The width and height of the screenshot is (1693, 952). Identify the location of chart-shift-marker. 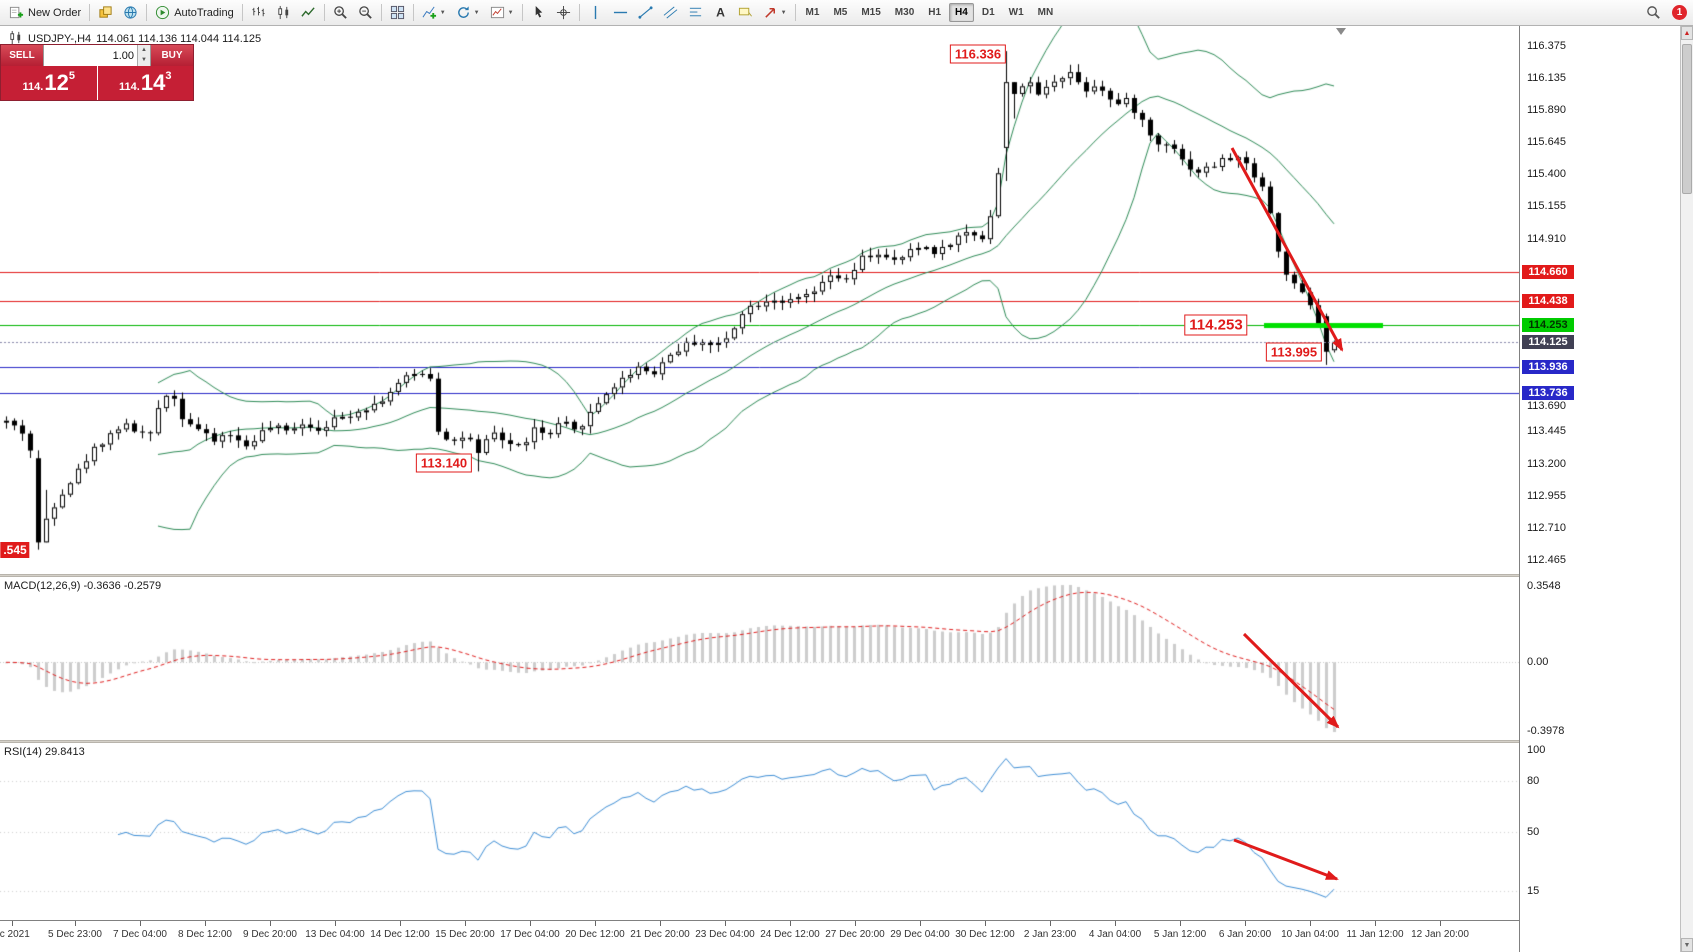
(1341, 31).